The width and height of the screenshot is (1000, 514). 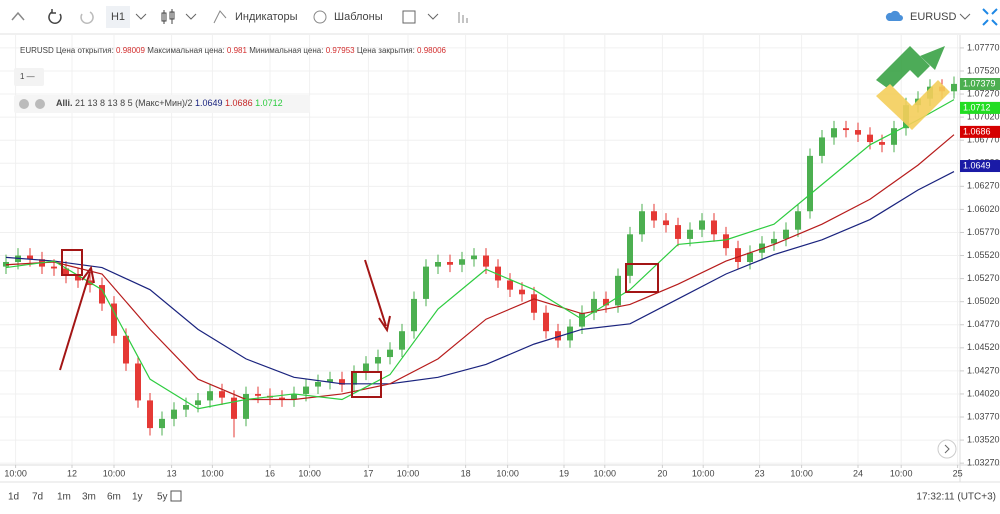 I want to click on x-tick-label: 20, so click(x=662, y=473).